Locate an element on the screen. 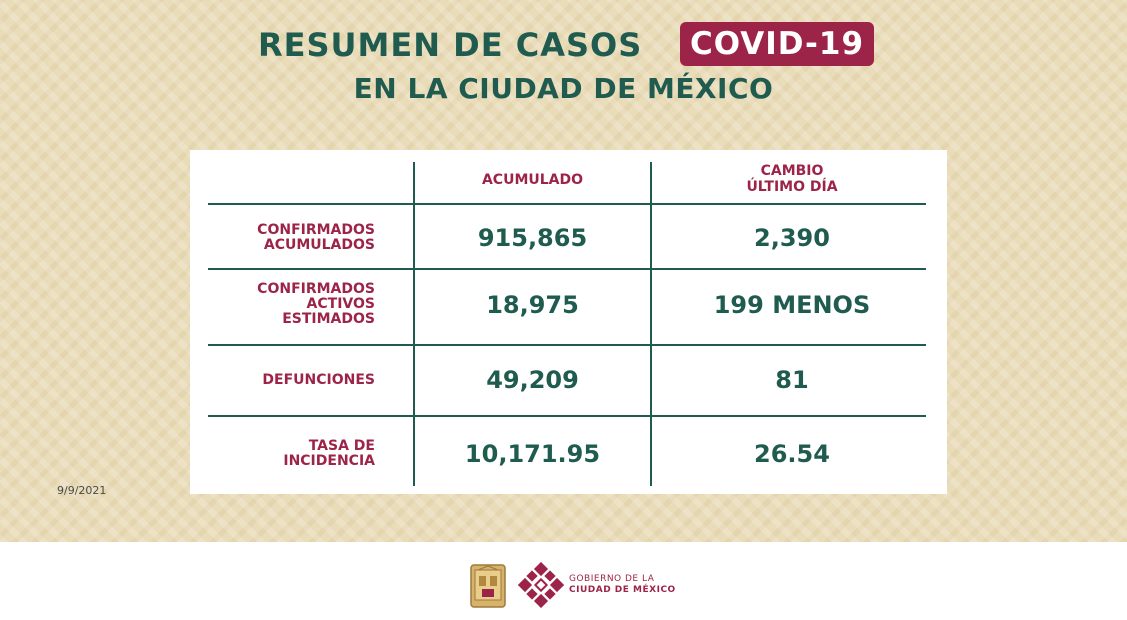 The height and width of the screenshot is (620, 1127). column-header-cambio-line1: CAMBIO is located at coordinates (792, 171).